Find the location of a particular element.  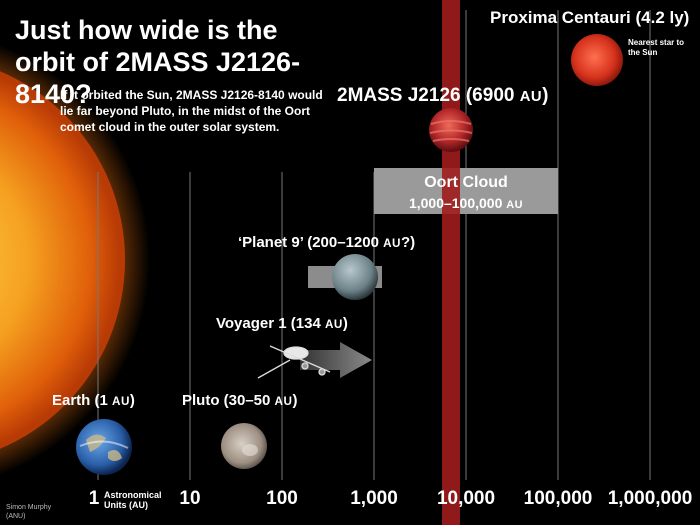

earth-label: Earth (1 AU) is located at coordinates (93, 400).